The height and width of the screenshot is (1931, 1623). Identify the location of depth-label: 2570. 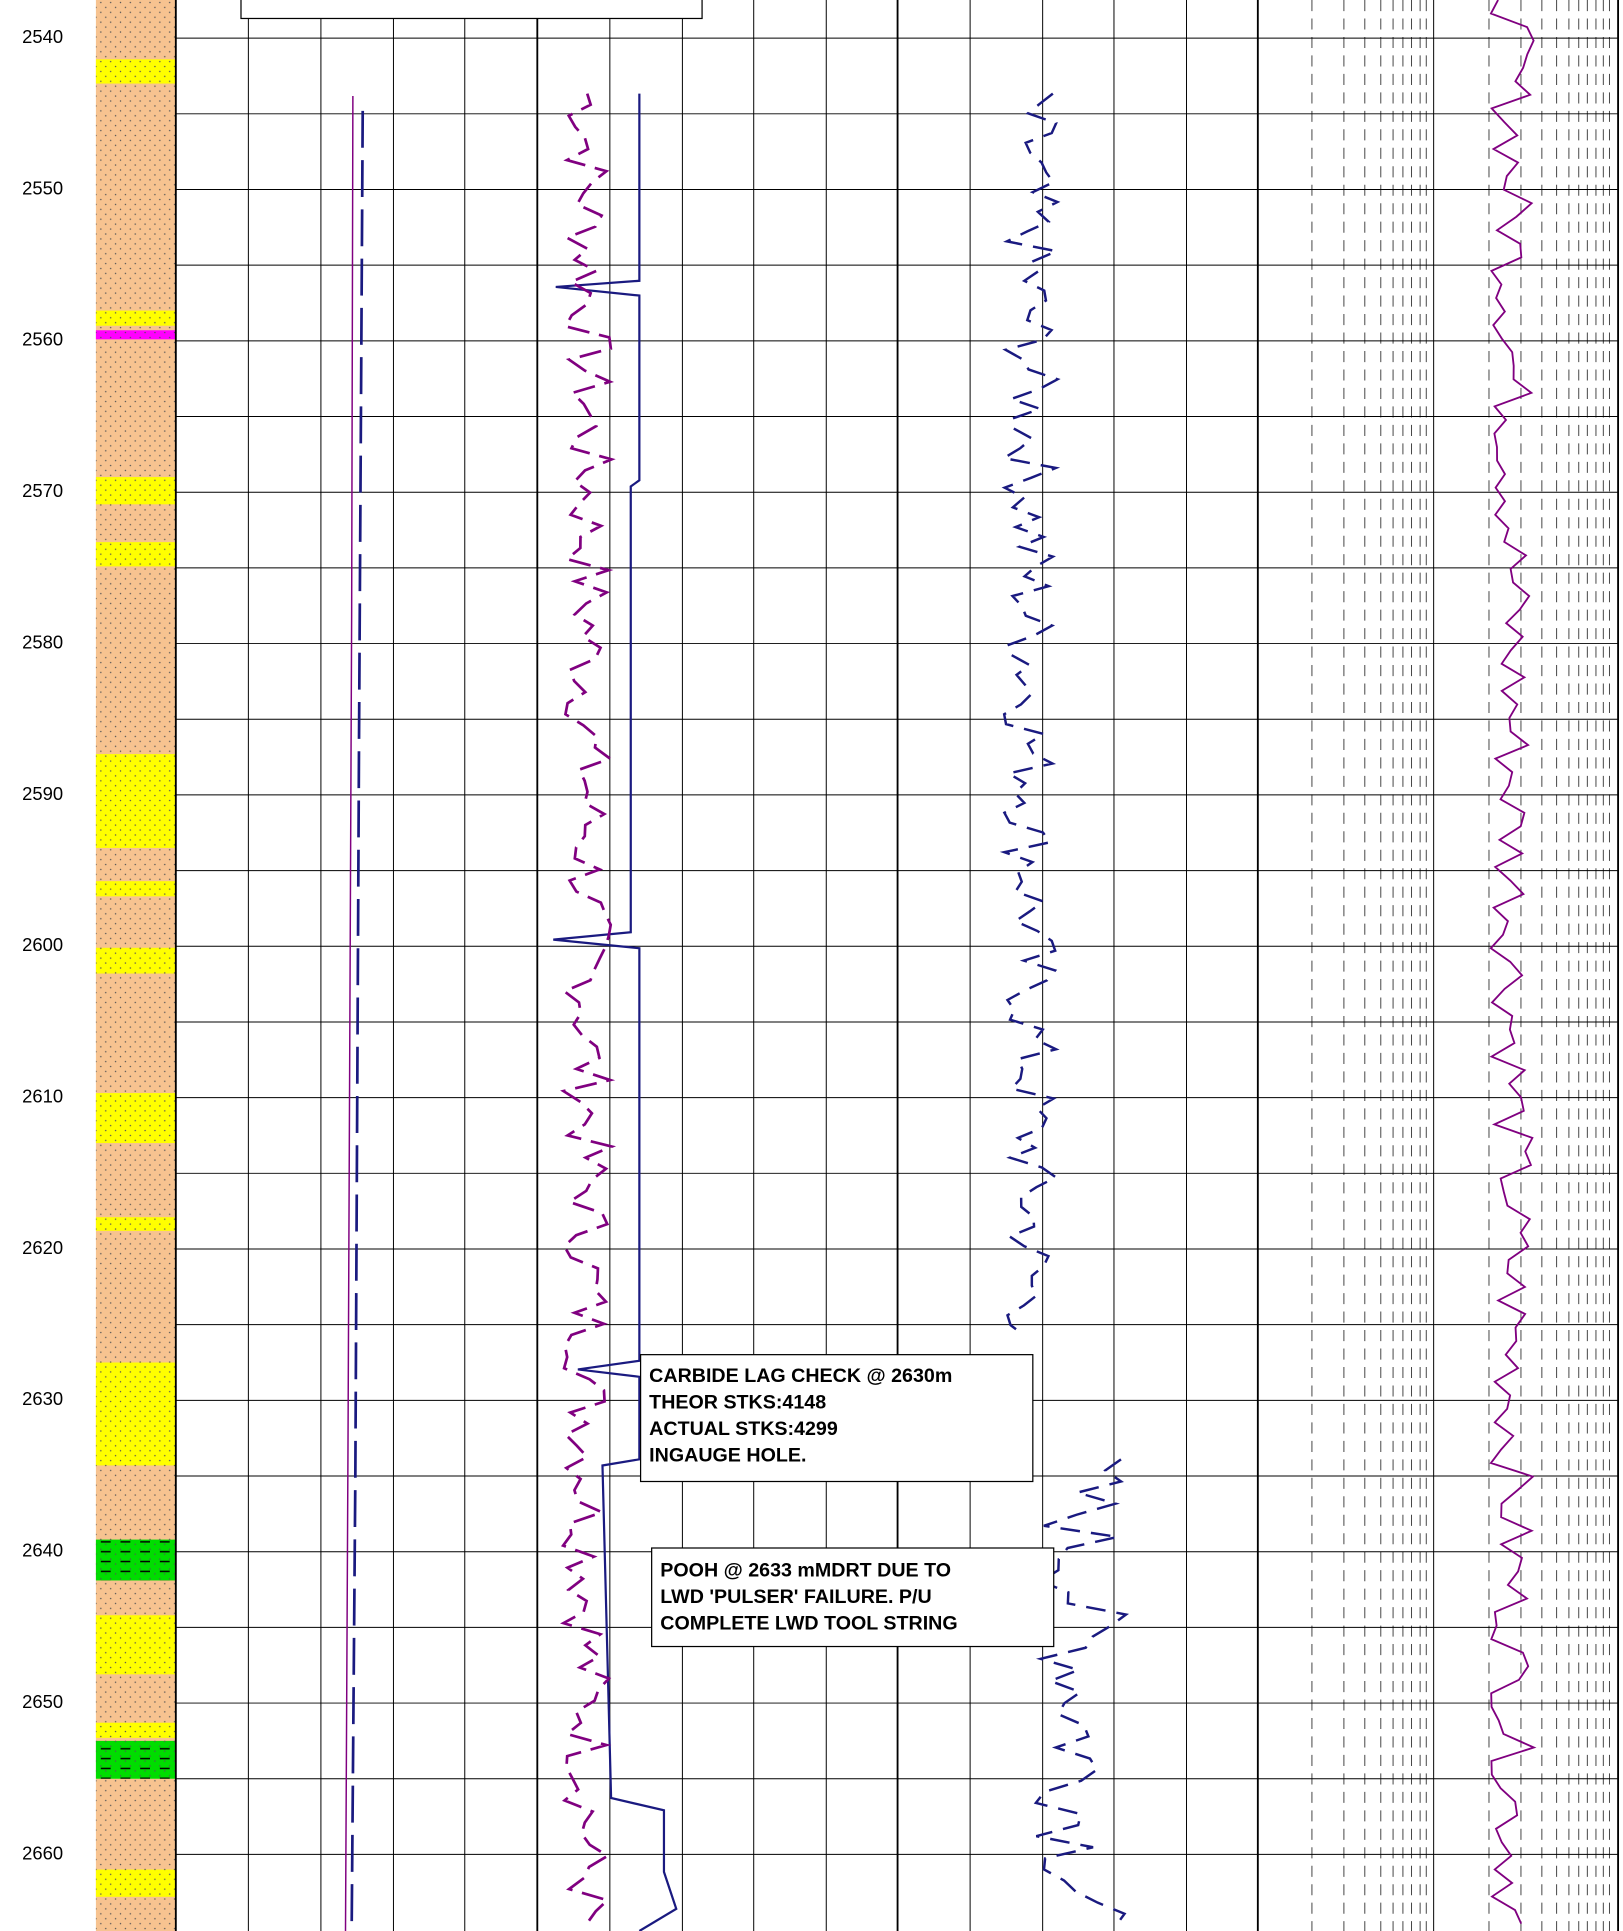
(42, 490).